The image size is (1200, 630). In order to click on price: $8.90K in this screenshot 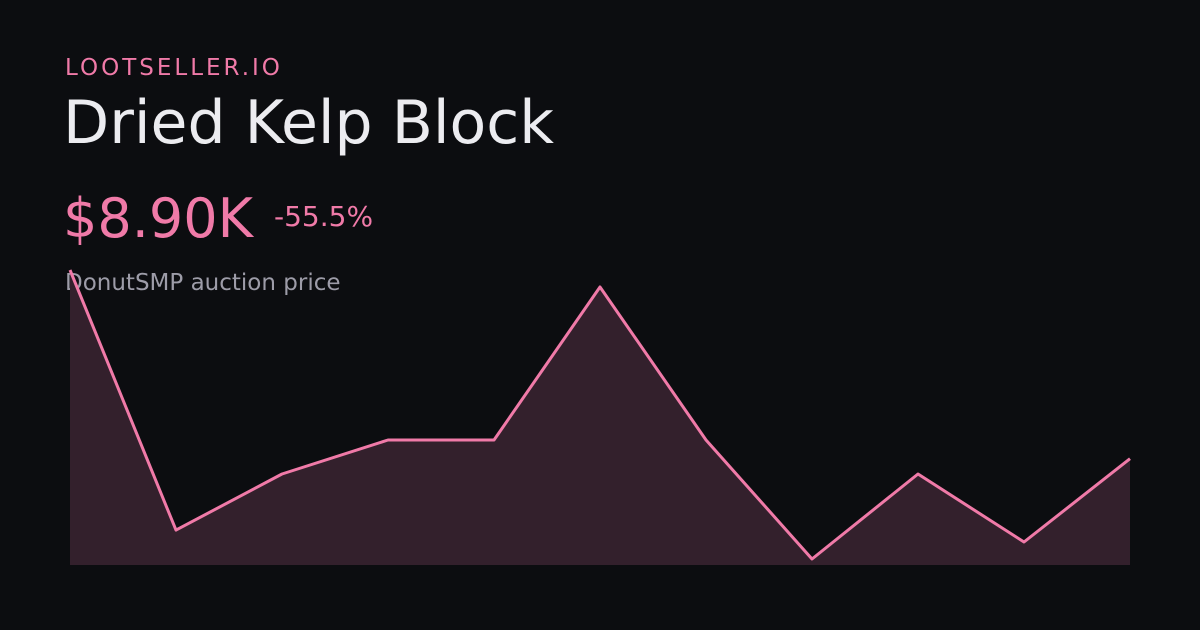, I will do `click(159, 218)`.